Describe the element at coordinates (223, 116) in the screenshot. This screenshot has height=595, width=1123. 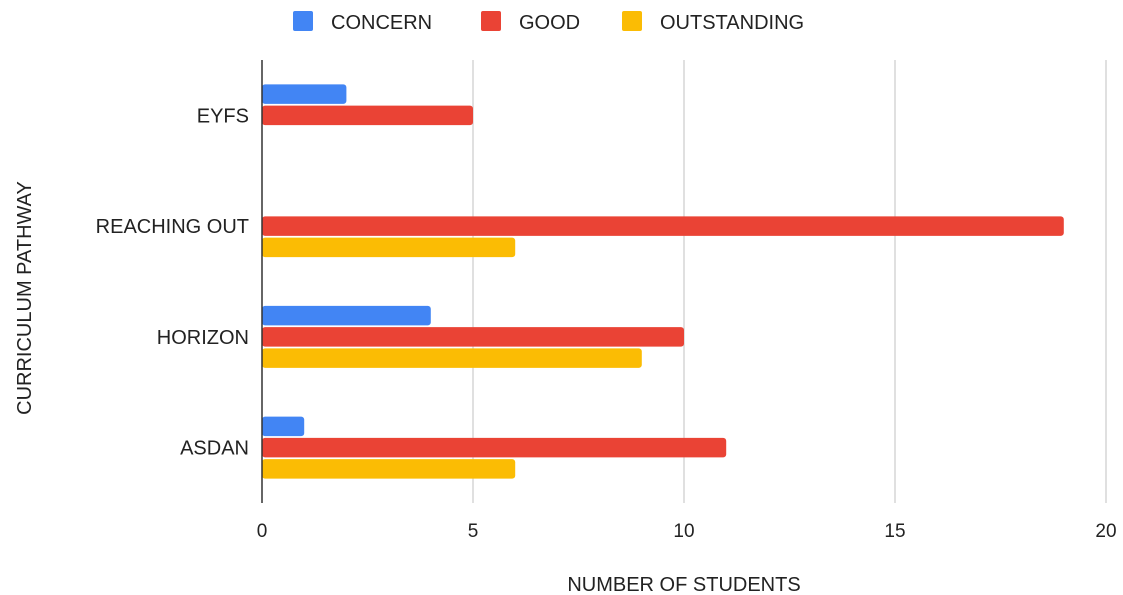
I see `y-category-label: EYFS` at that location.